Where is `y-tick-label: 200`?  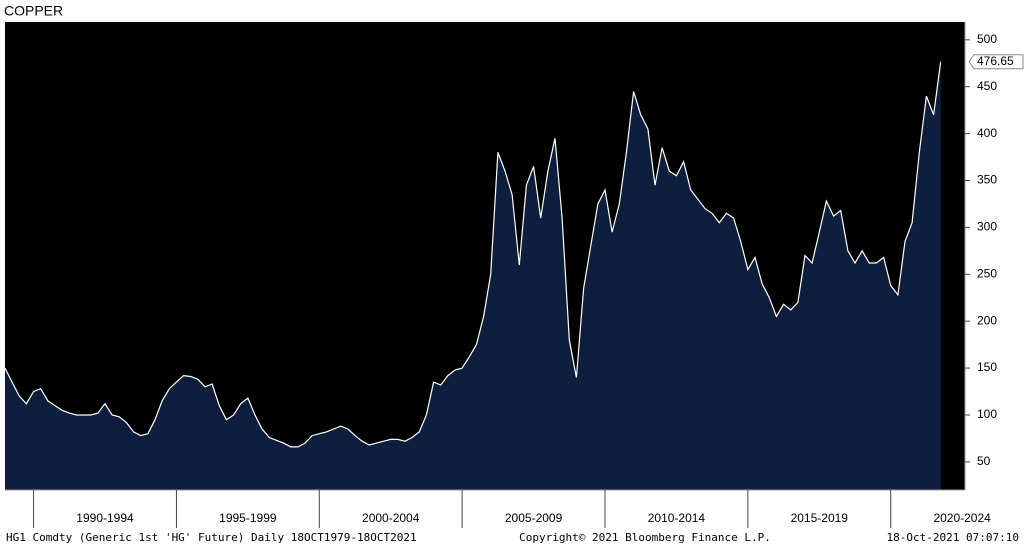
y-tick-label: 200 is located at coordinates (987, 320).